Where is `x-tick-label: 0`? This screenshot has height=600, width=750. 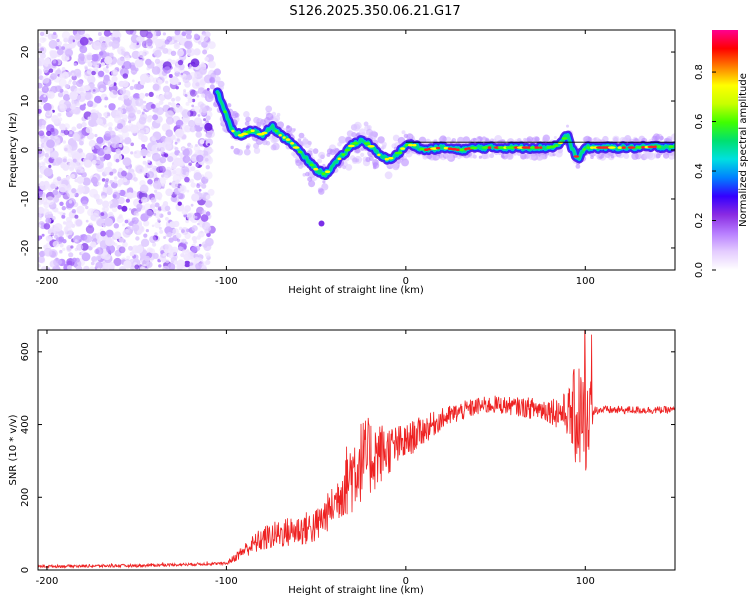
x-tick-label: 0 is located at coordinates (406, 281).